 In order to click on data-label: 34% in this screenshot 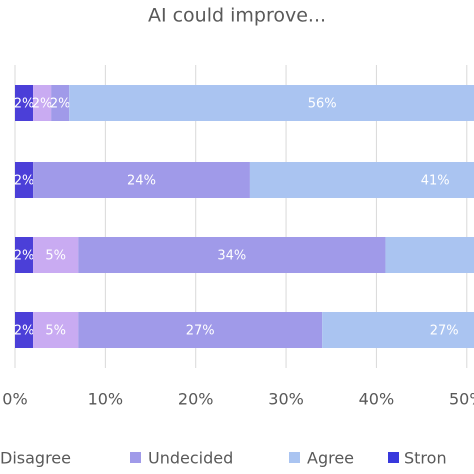, I will do `click(231, 256)`.